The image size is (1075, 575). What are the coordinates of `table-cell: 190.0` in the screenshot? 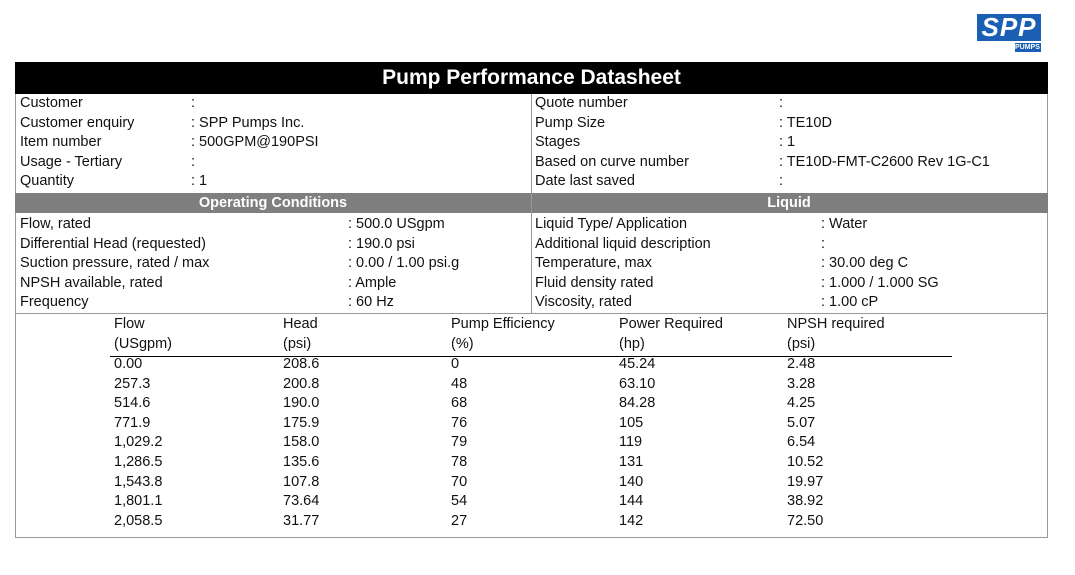 It's located at (301, 403).